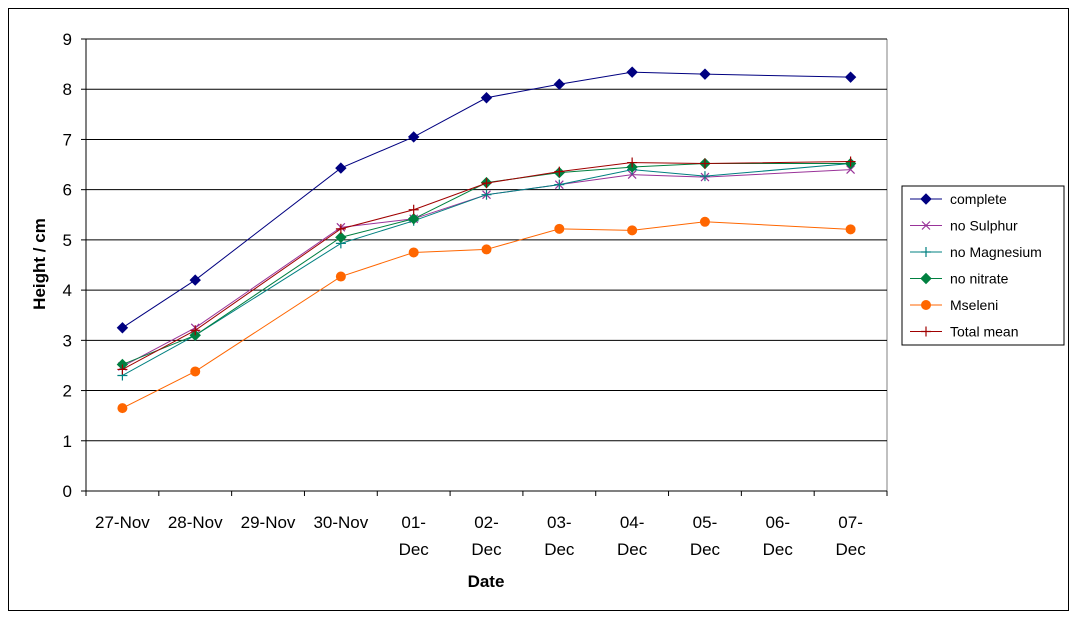 The width and height of the screenshot is (1079, 620). What do you see at coordinates (486, 522) in the screenshot?
I see `x-tick-label-line: 02-` at bounding box center [486, 522].